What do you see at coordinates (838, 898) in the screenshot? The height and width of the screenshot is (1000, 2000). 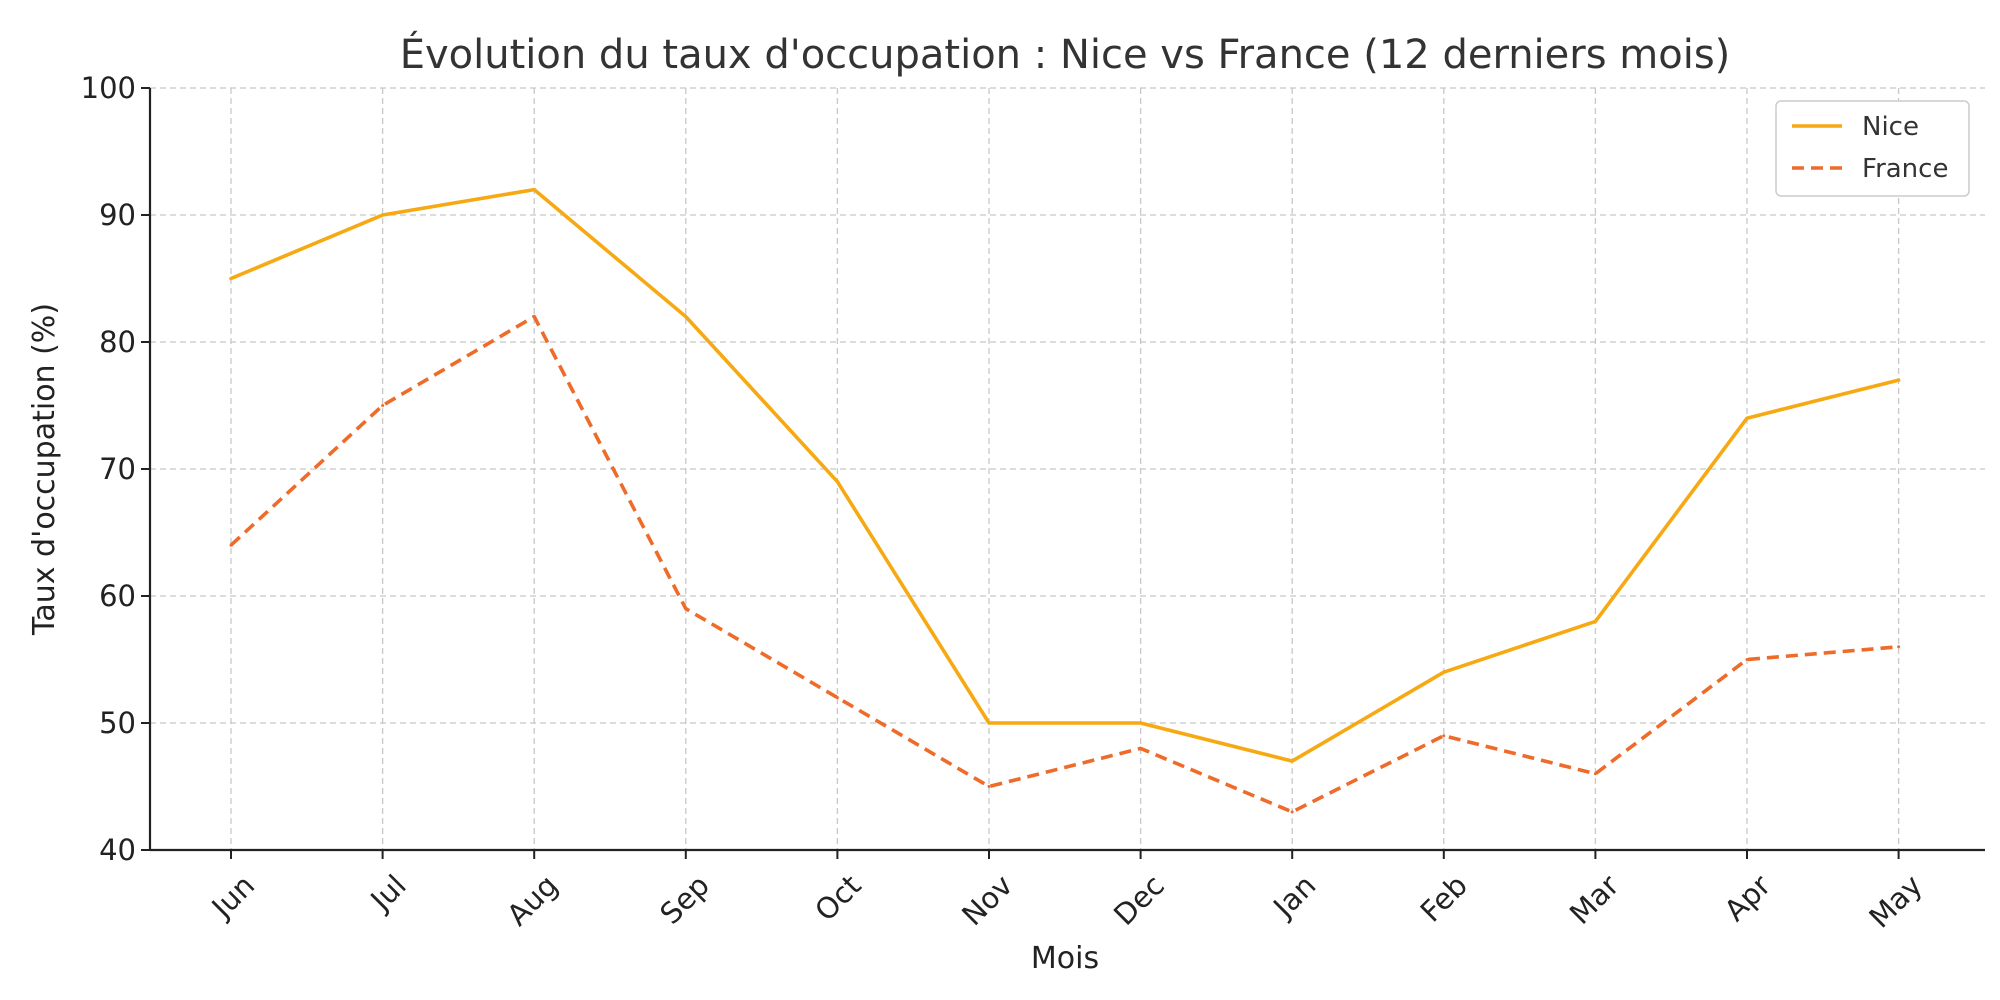 I see `x-tick-label: Oct` at bounding box center [838, 898].